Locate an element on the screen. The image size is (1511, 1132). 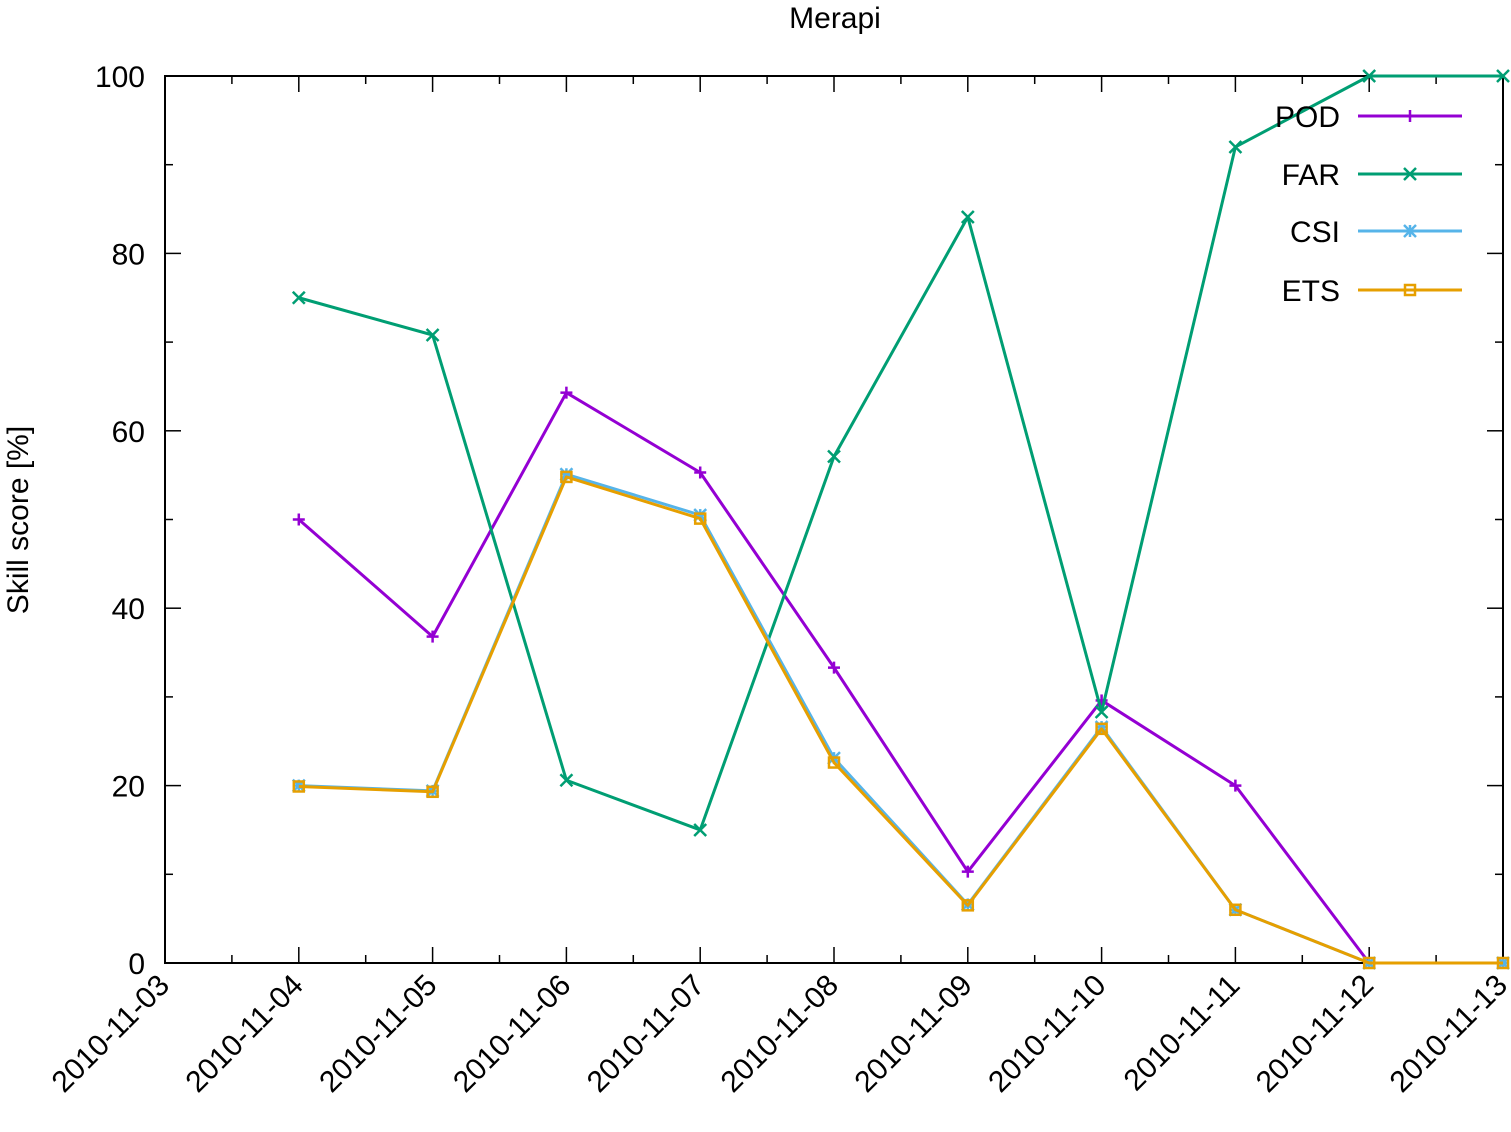
legend-marker-ets-shape is located at coordinates (1410, 290).